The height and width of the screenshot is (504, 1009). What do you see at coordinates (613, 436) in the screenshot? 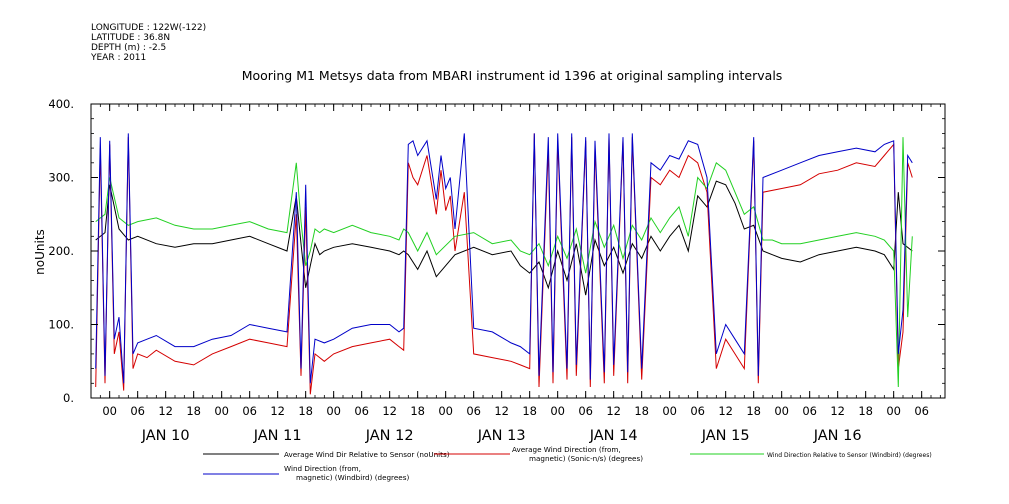
I see `x-day-label: JAN 14` at bounding box center [613, 436].